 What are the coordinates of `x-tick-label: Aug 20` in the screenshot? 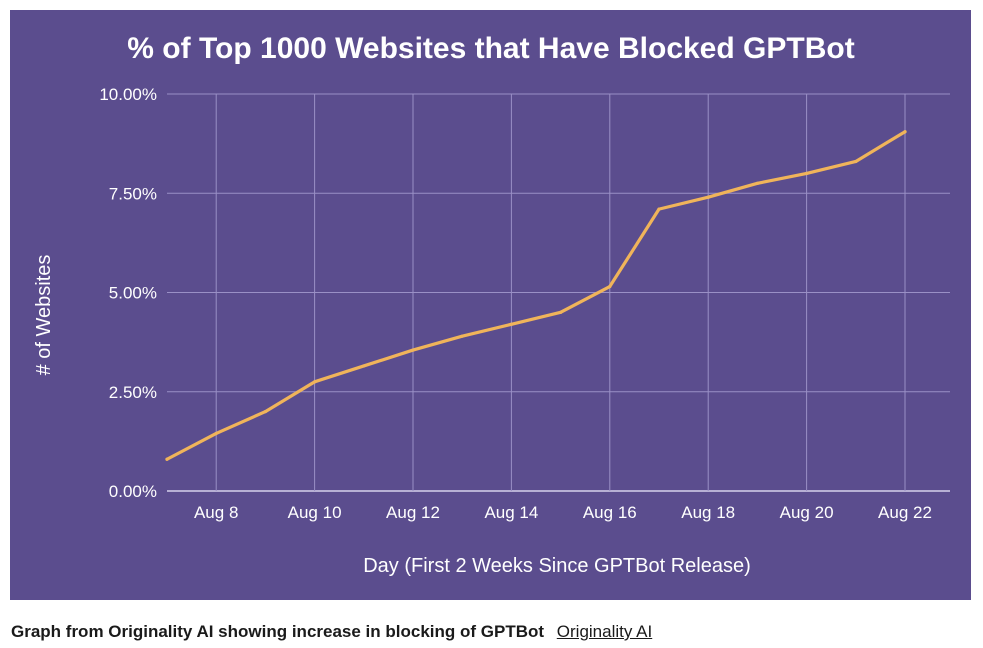 It's located at (807, 512).